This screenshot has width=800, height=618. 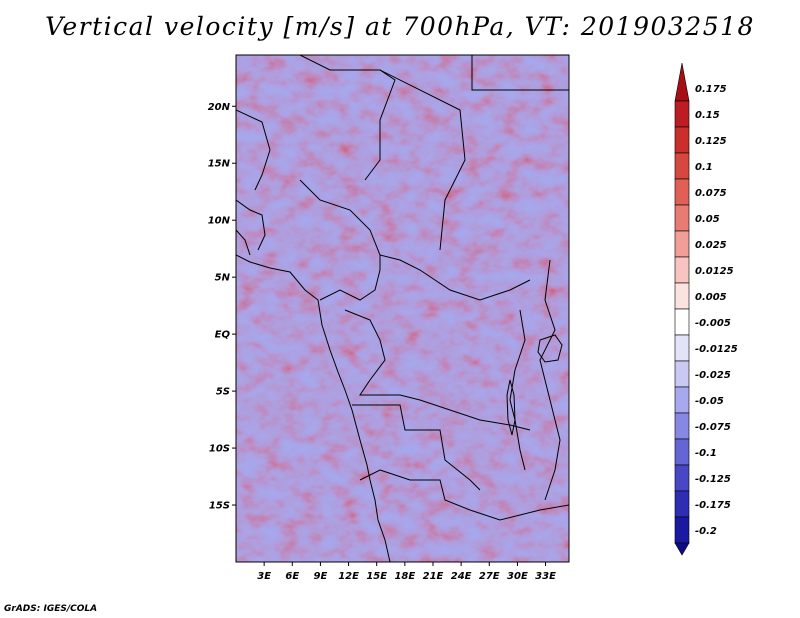 What do you see at coordinates (223, 335) in the screenshot?
I see `lat-label: EQ` at bounding box center [223, 335].